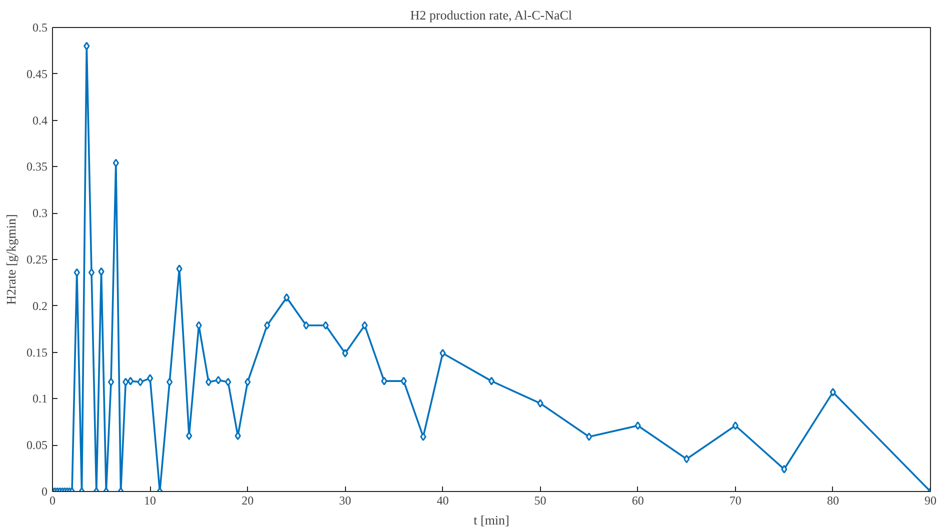 The width and height of the screenshot is (942, 530). I want to click on y-tick-label: 0.05, so click(37, 445).